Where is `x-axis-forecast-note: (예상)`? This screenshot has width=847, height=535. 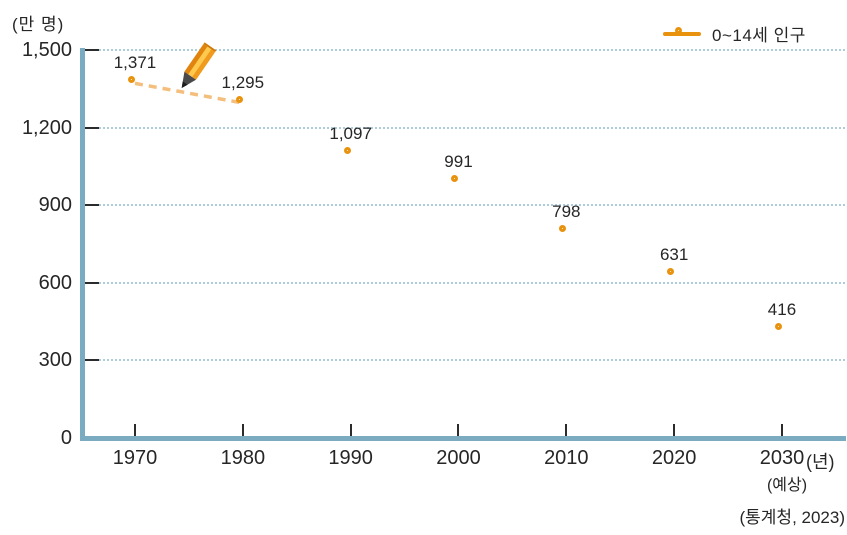 x-axis-forecast-note: (예상) is located at coordinates (787, 485).